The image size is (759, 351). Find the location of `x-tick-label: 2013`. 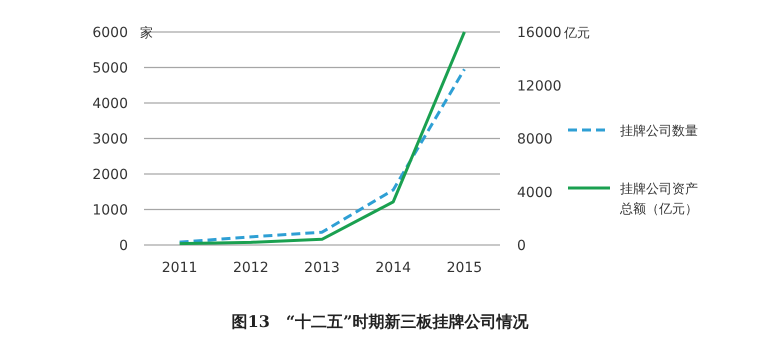

x-tick-label: 2013 is located at coordinates (322, 268).